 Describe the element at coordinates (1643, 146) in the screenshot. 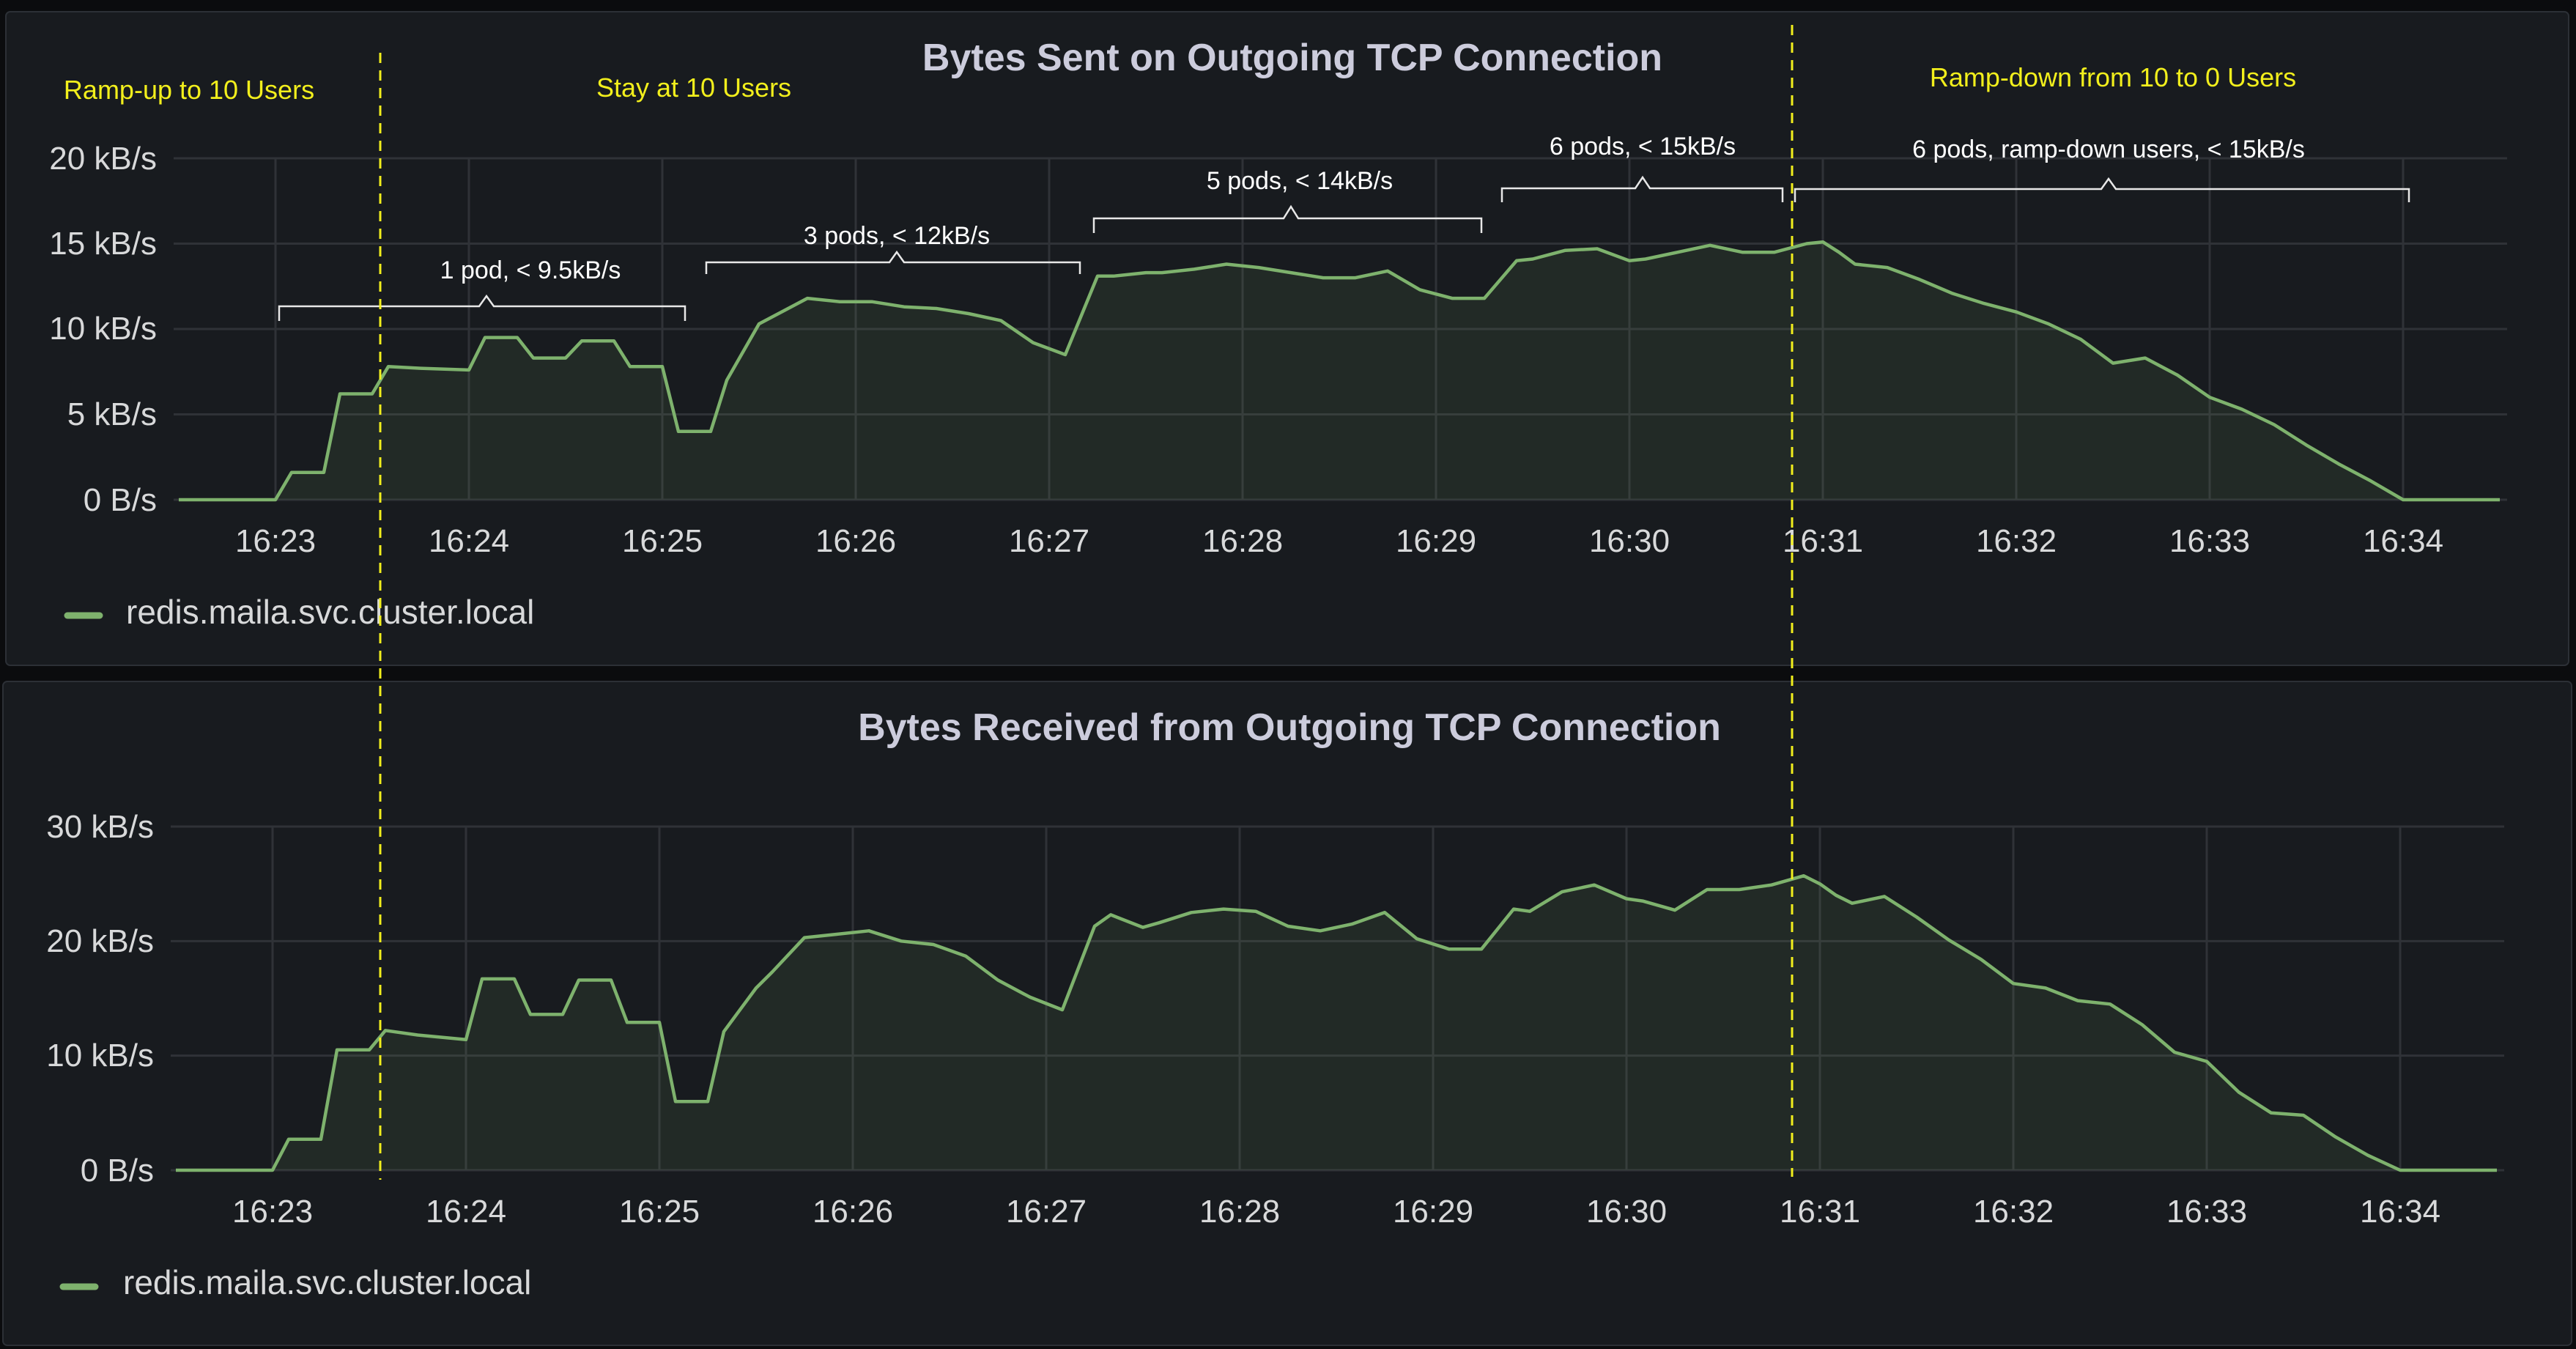

I see `annotation-label: 6 pods, < 15kB/s` at that location.